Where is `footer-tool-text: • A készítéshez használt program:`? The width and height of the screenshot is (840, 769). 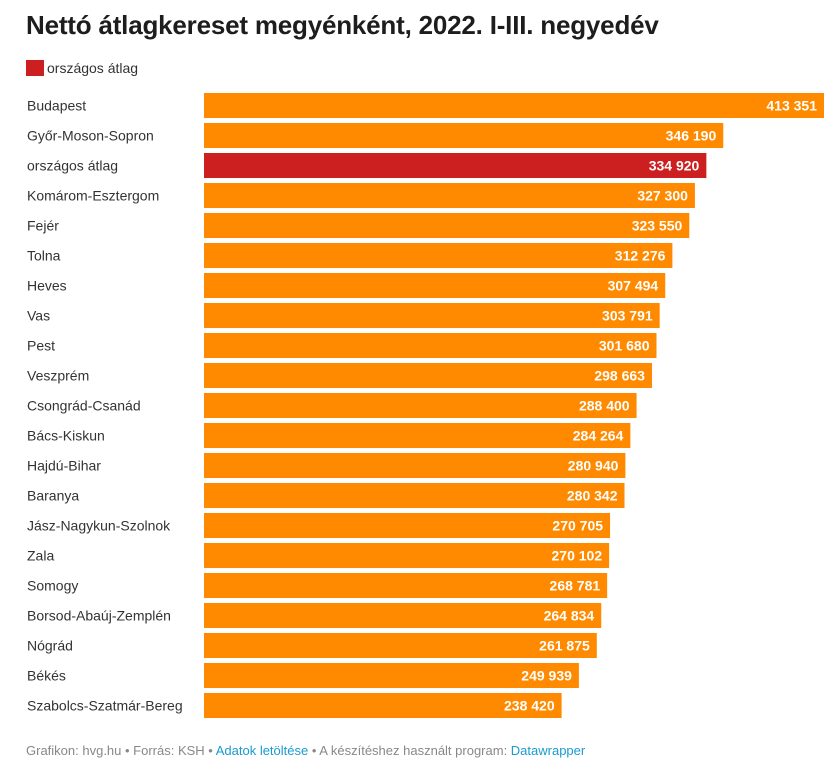 footer-tool-text: • A készítéshez használt program: is located at coordinates (409, 750).